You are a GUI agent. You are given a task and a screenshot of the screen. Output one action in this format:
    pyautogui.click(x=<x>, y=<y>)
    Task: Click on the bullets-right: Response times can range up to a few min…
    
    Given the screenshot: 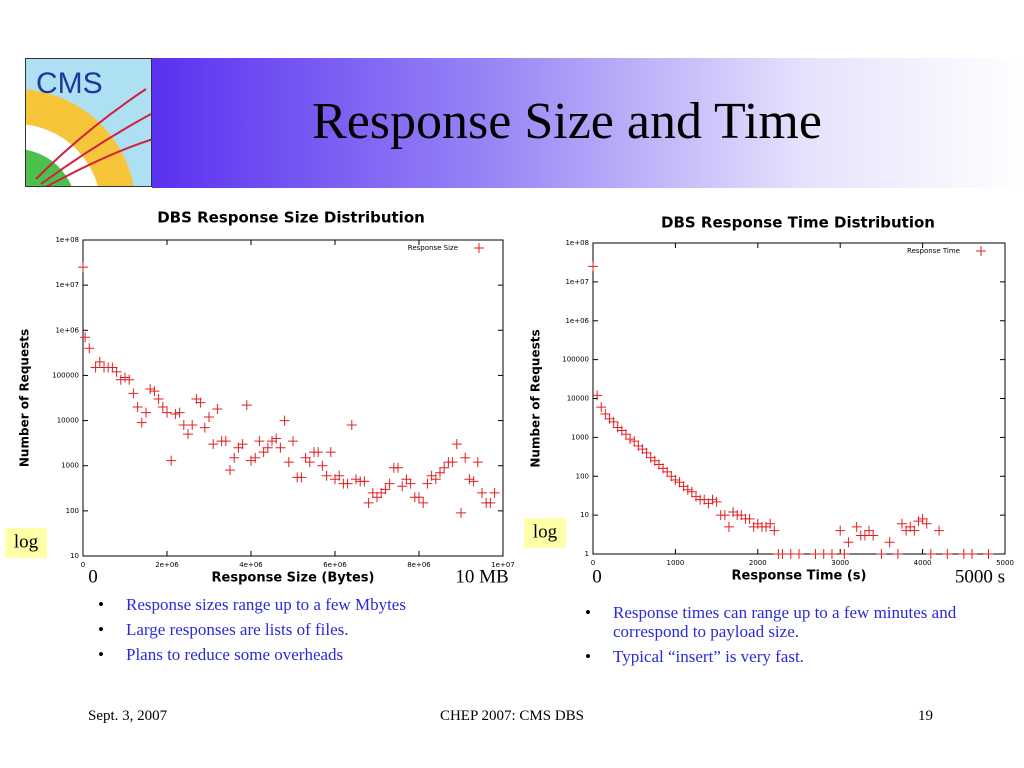 What is the action you would take?
    pyautogui.click(x=795, y=637)
    